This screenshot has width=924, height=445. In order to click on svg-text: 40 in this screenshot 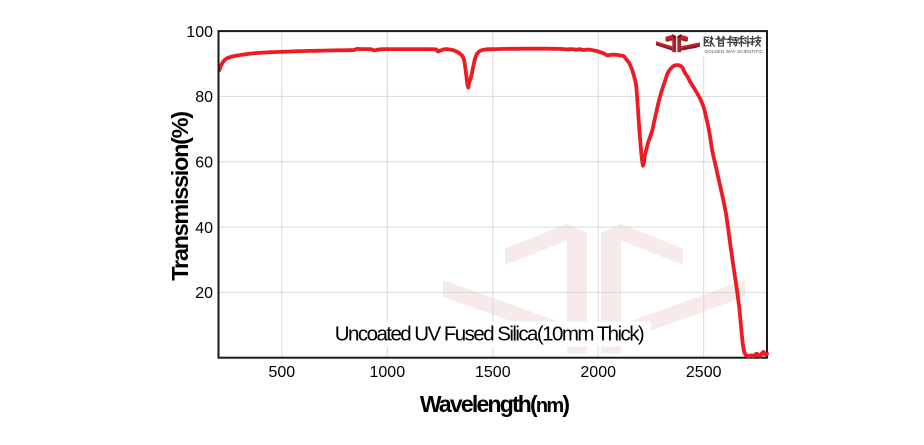, I will do `click(204, 228)`.